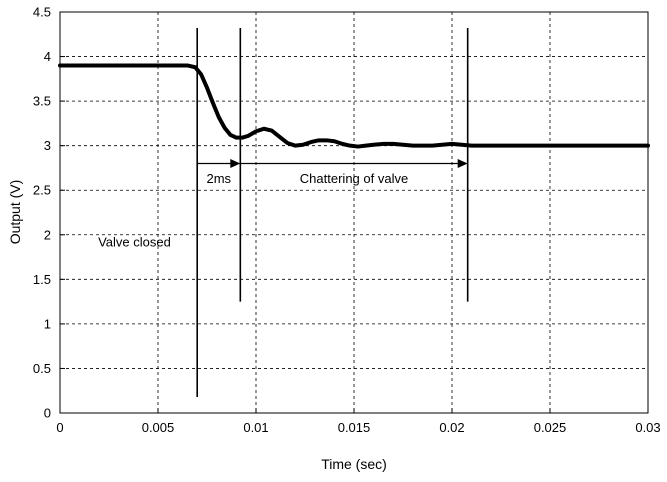 This screenshot has height=482, width=667. Describe the element at coordinates (218, 178) in the screenshot. I see `annotation-label: 2ms` at that location.